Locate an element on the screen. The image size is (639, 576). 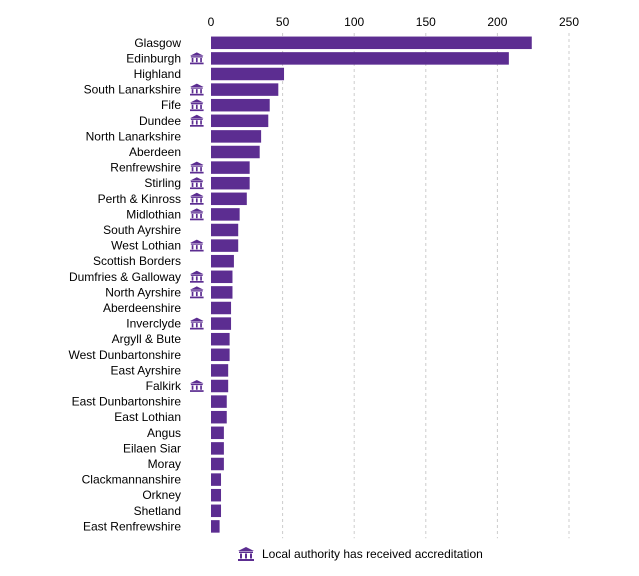
category-label: Midlothian is located at coordinates (153, 214).